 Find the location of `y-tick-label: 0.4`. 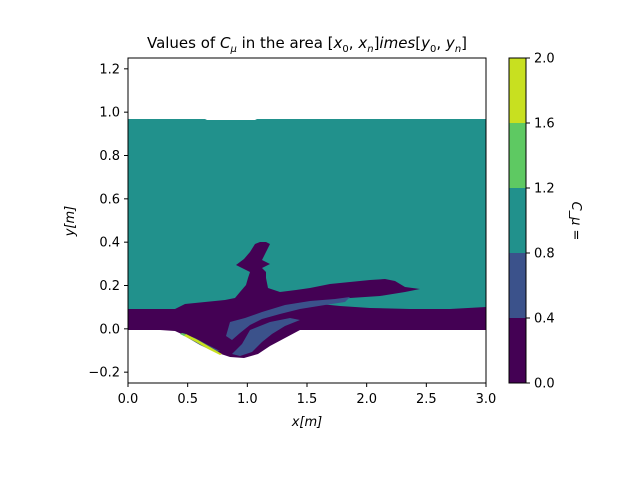

y-tick-label: 0.4 is located at coordinates (109, 243).